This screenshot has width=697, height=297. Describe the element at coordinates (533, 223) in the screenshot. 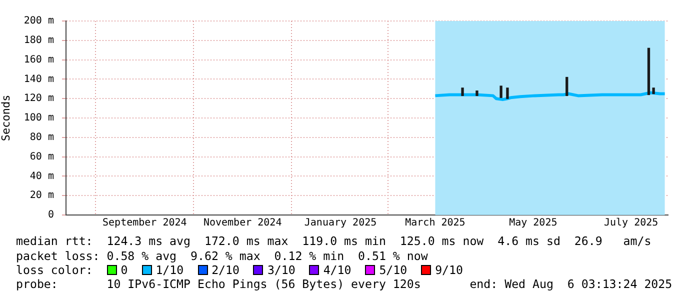

I see `x-tick-label: May 2025` at that location.